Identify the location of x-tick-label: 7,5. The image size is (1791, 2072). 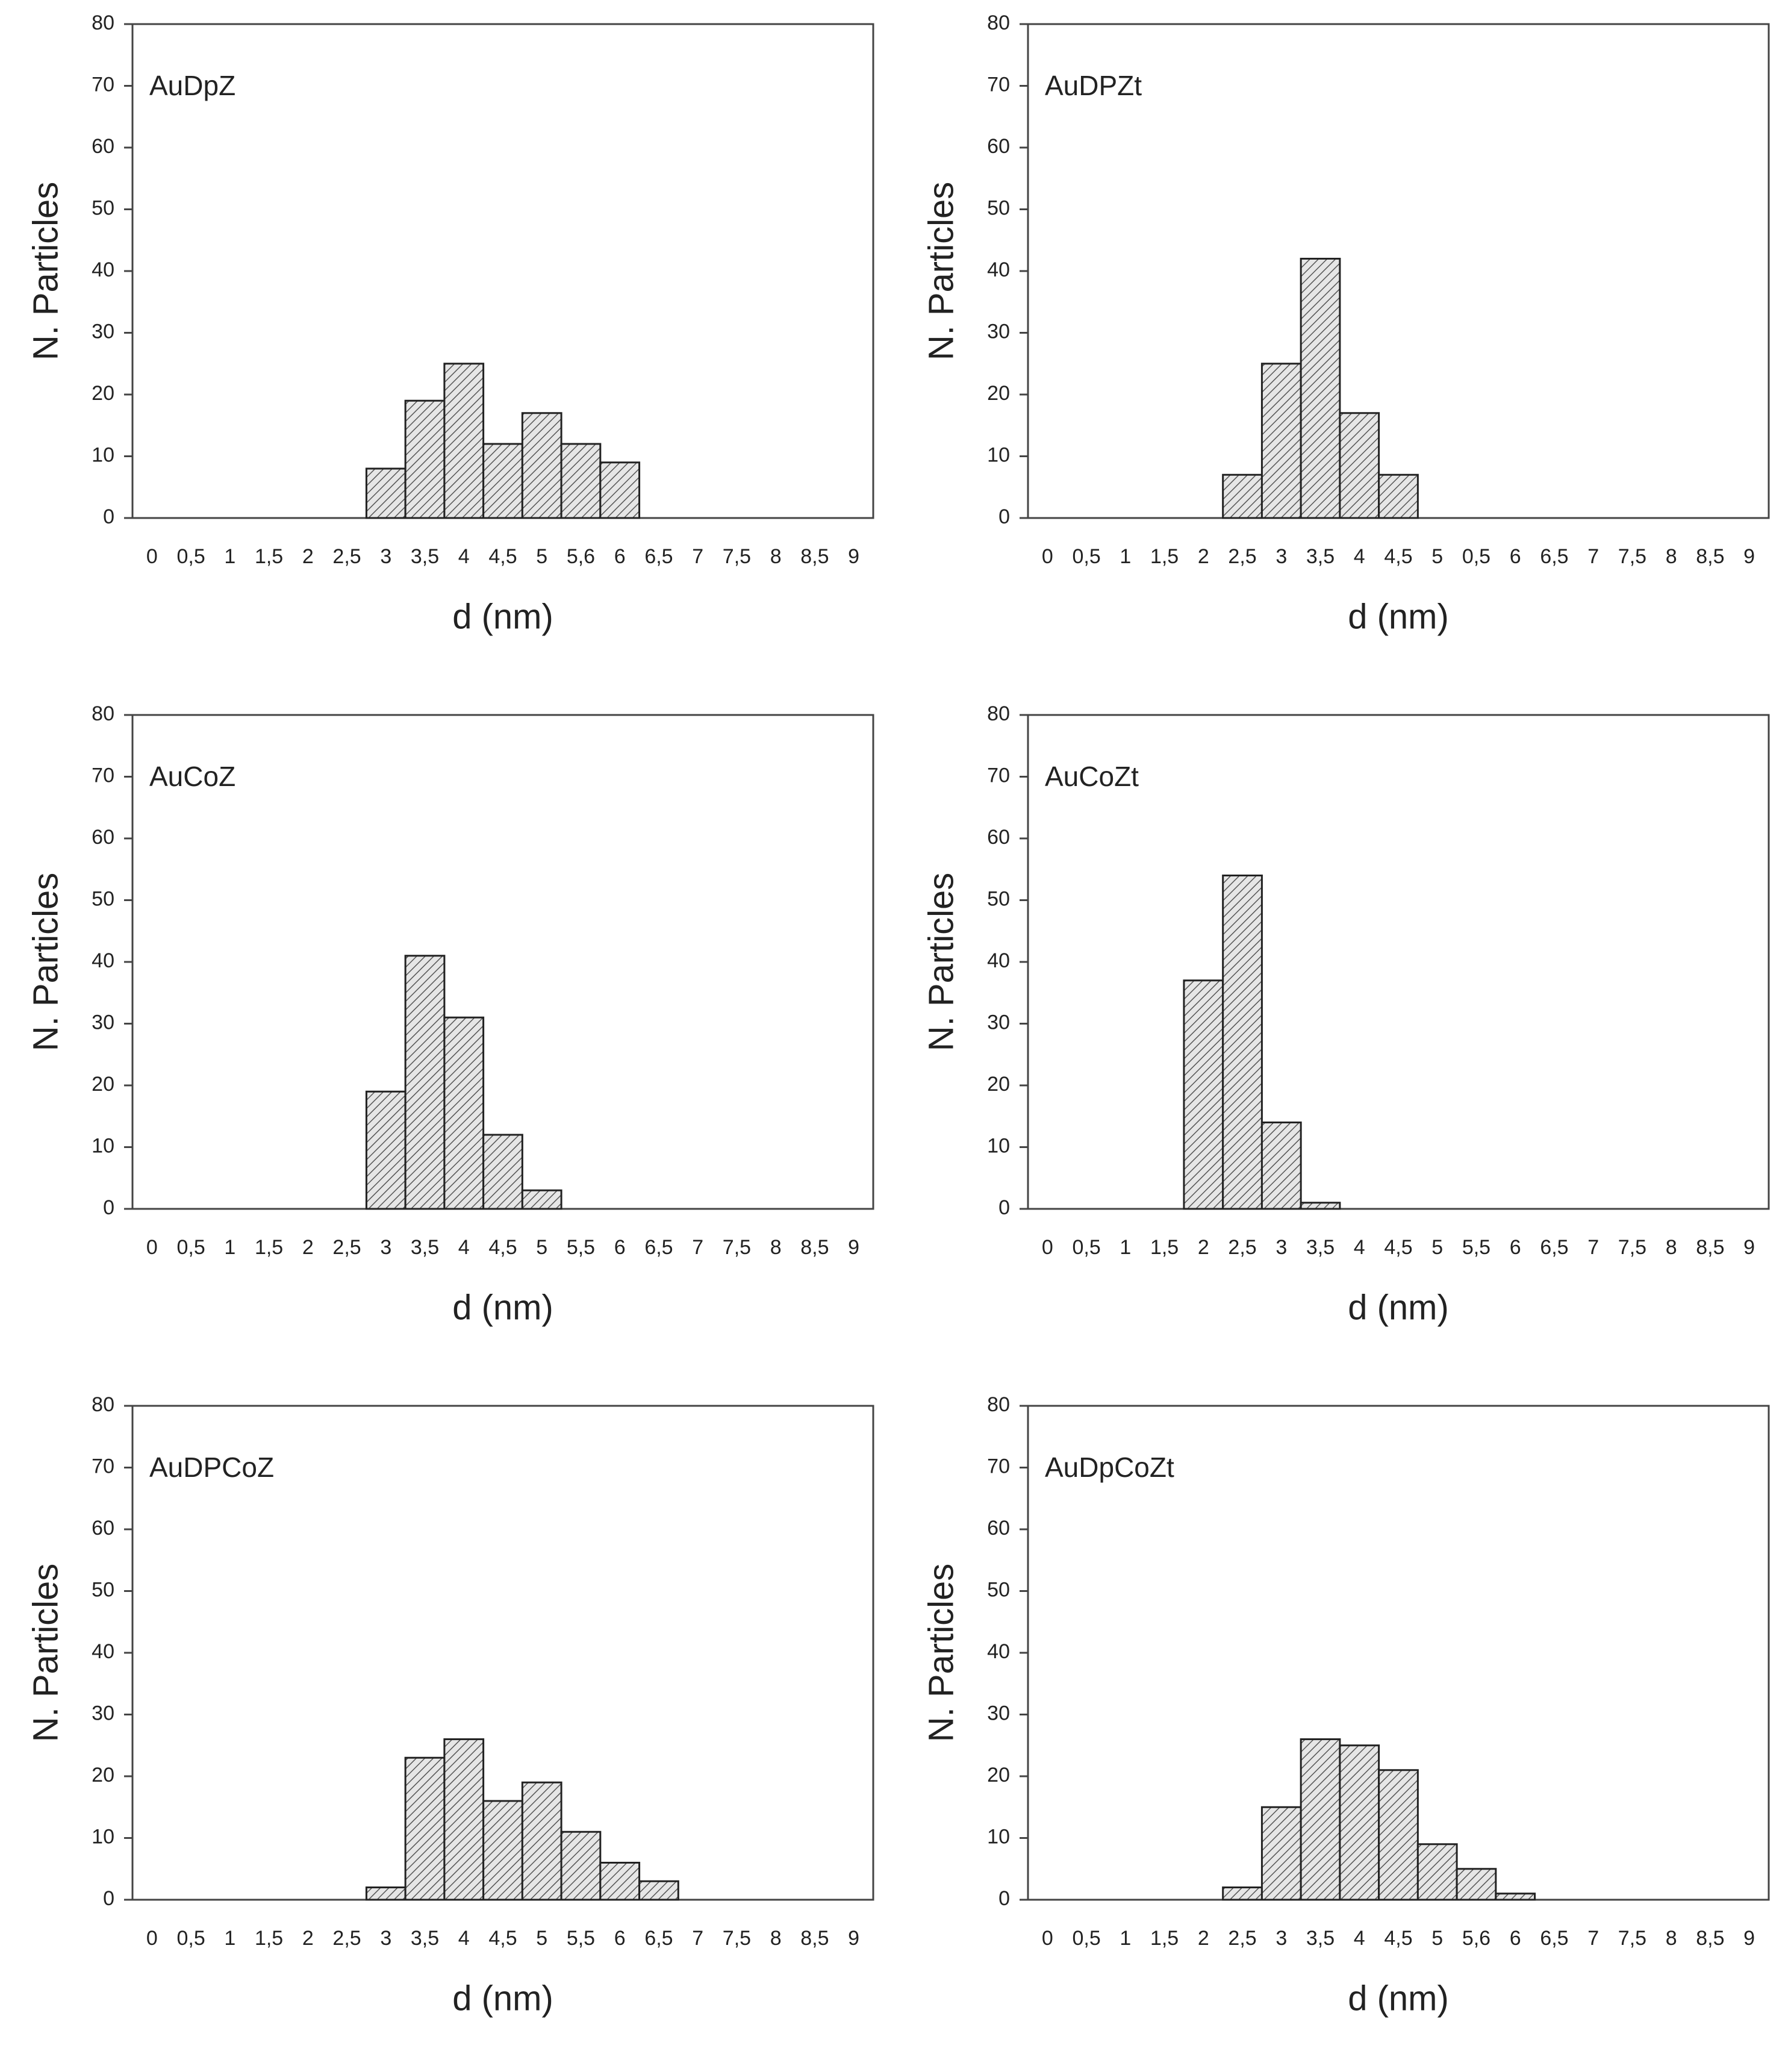
(1632, 1247).